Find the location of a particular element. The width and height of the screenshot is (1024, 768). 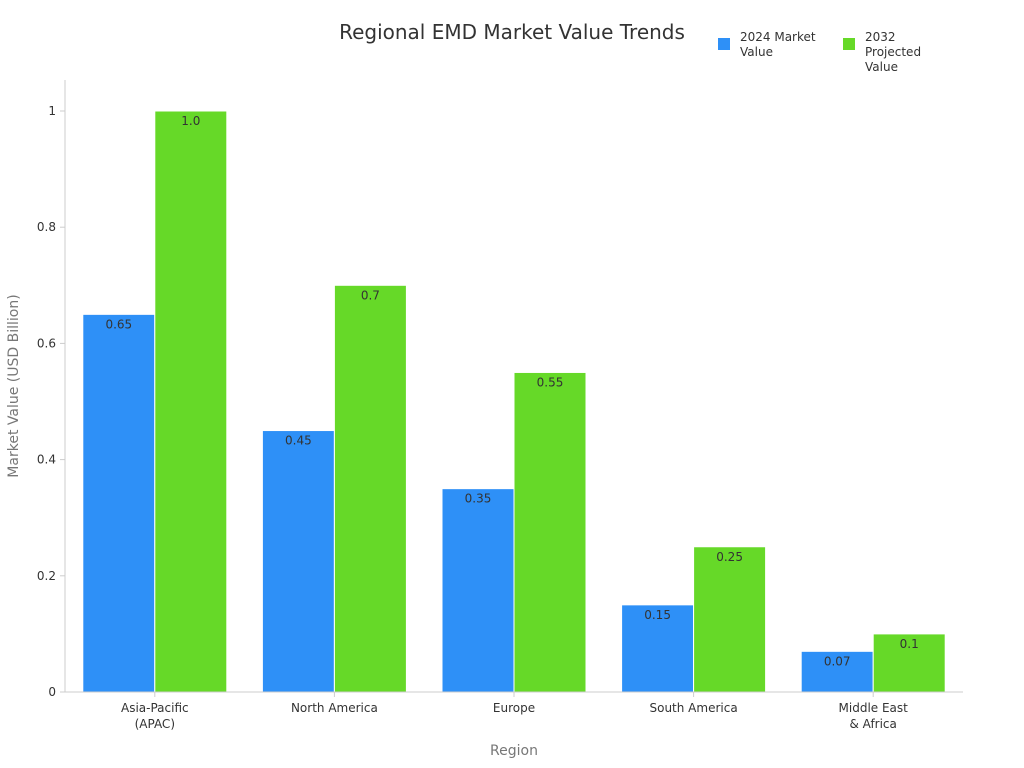

chart-title: Regional EMD Market Value Trends is located at coordinates (512, 32).